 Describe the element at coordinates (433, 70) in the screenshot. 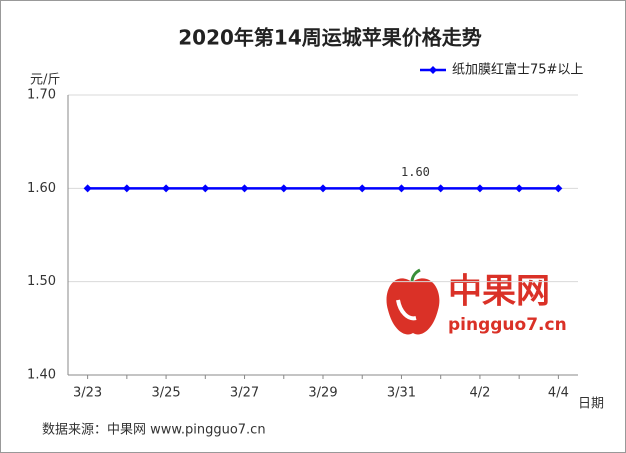

I see `legend-marker` at that location.